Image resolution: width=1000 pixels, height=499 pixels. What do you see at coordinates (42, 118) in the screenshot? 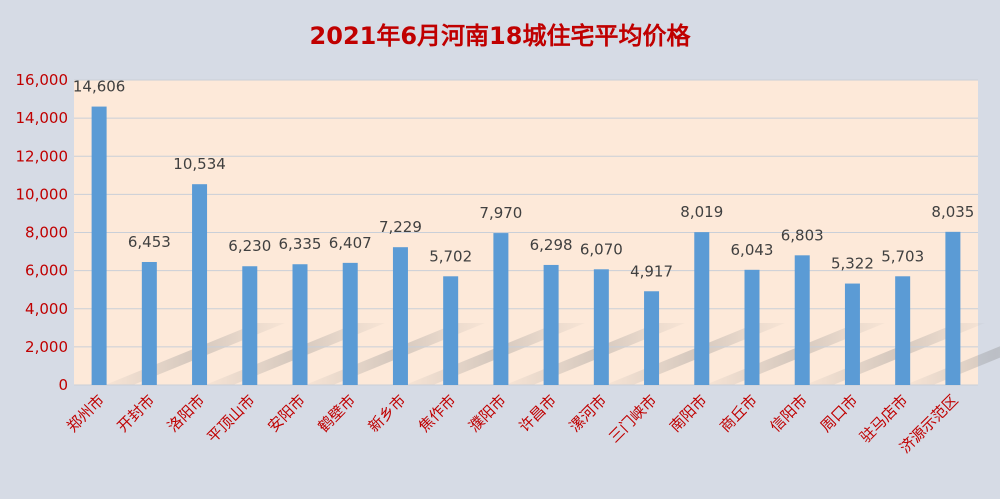
I see `y-tick-label: 14,000` at bounding box center [42, 118].